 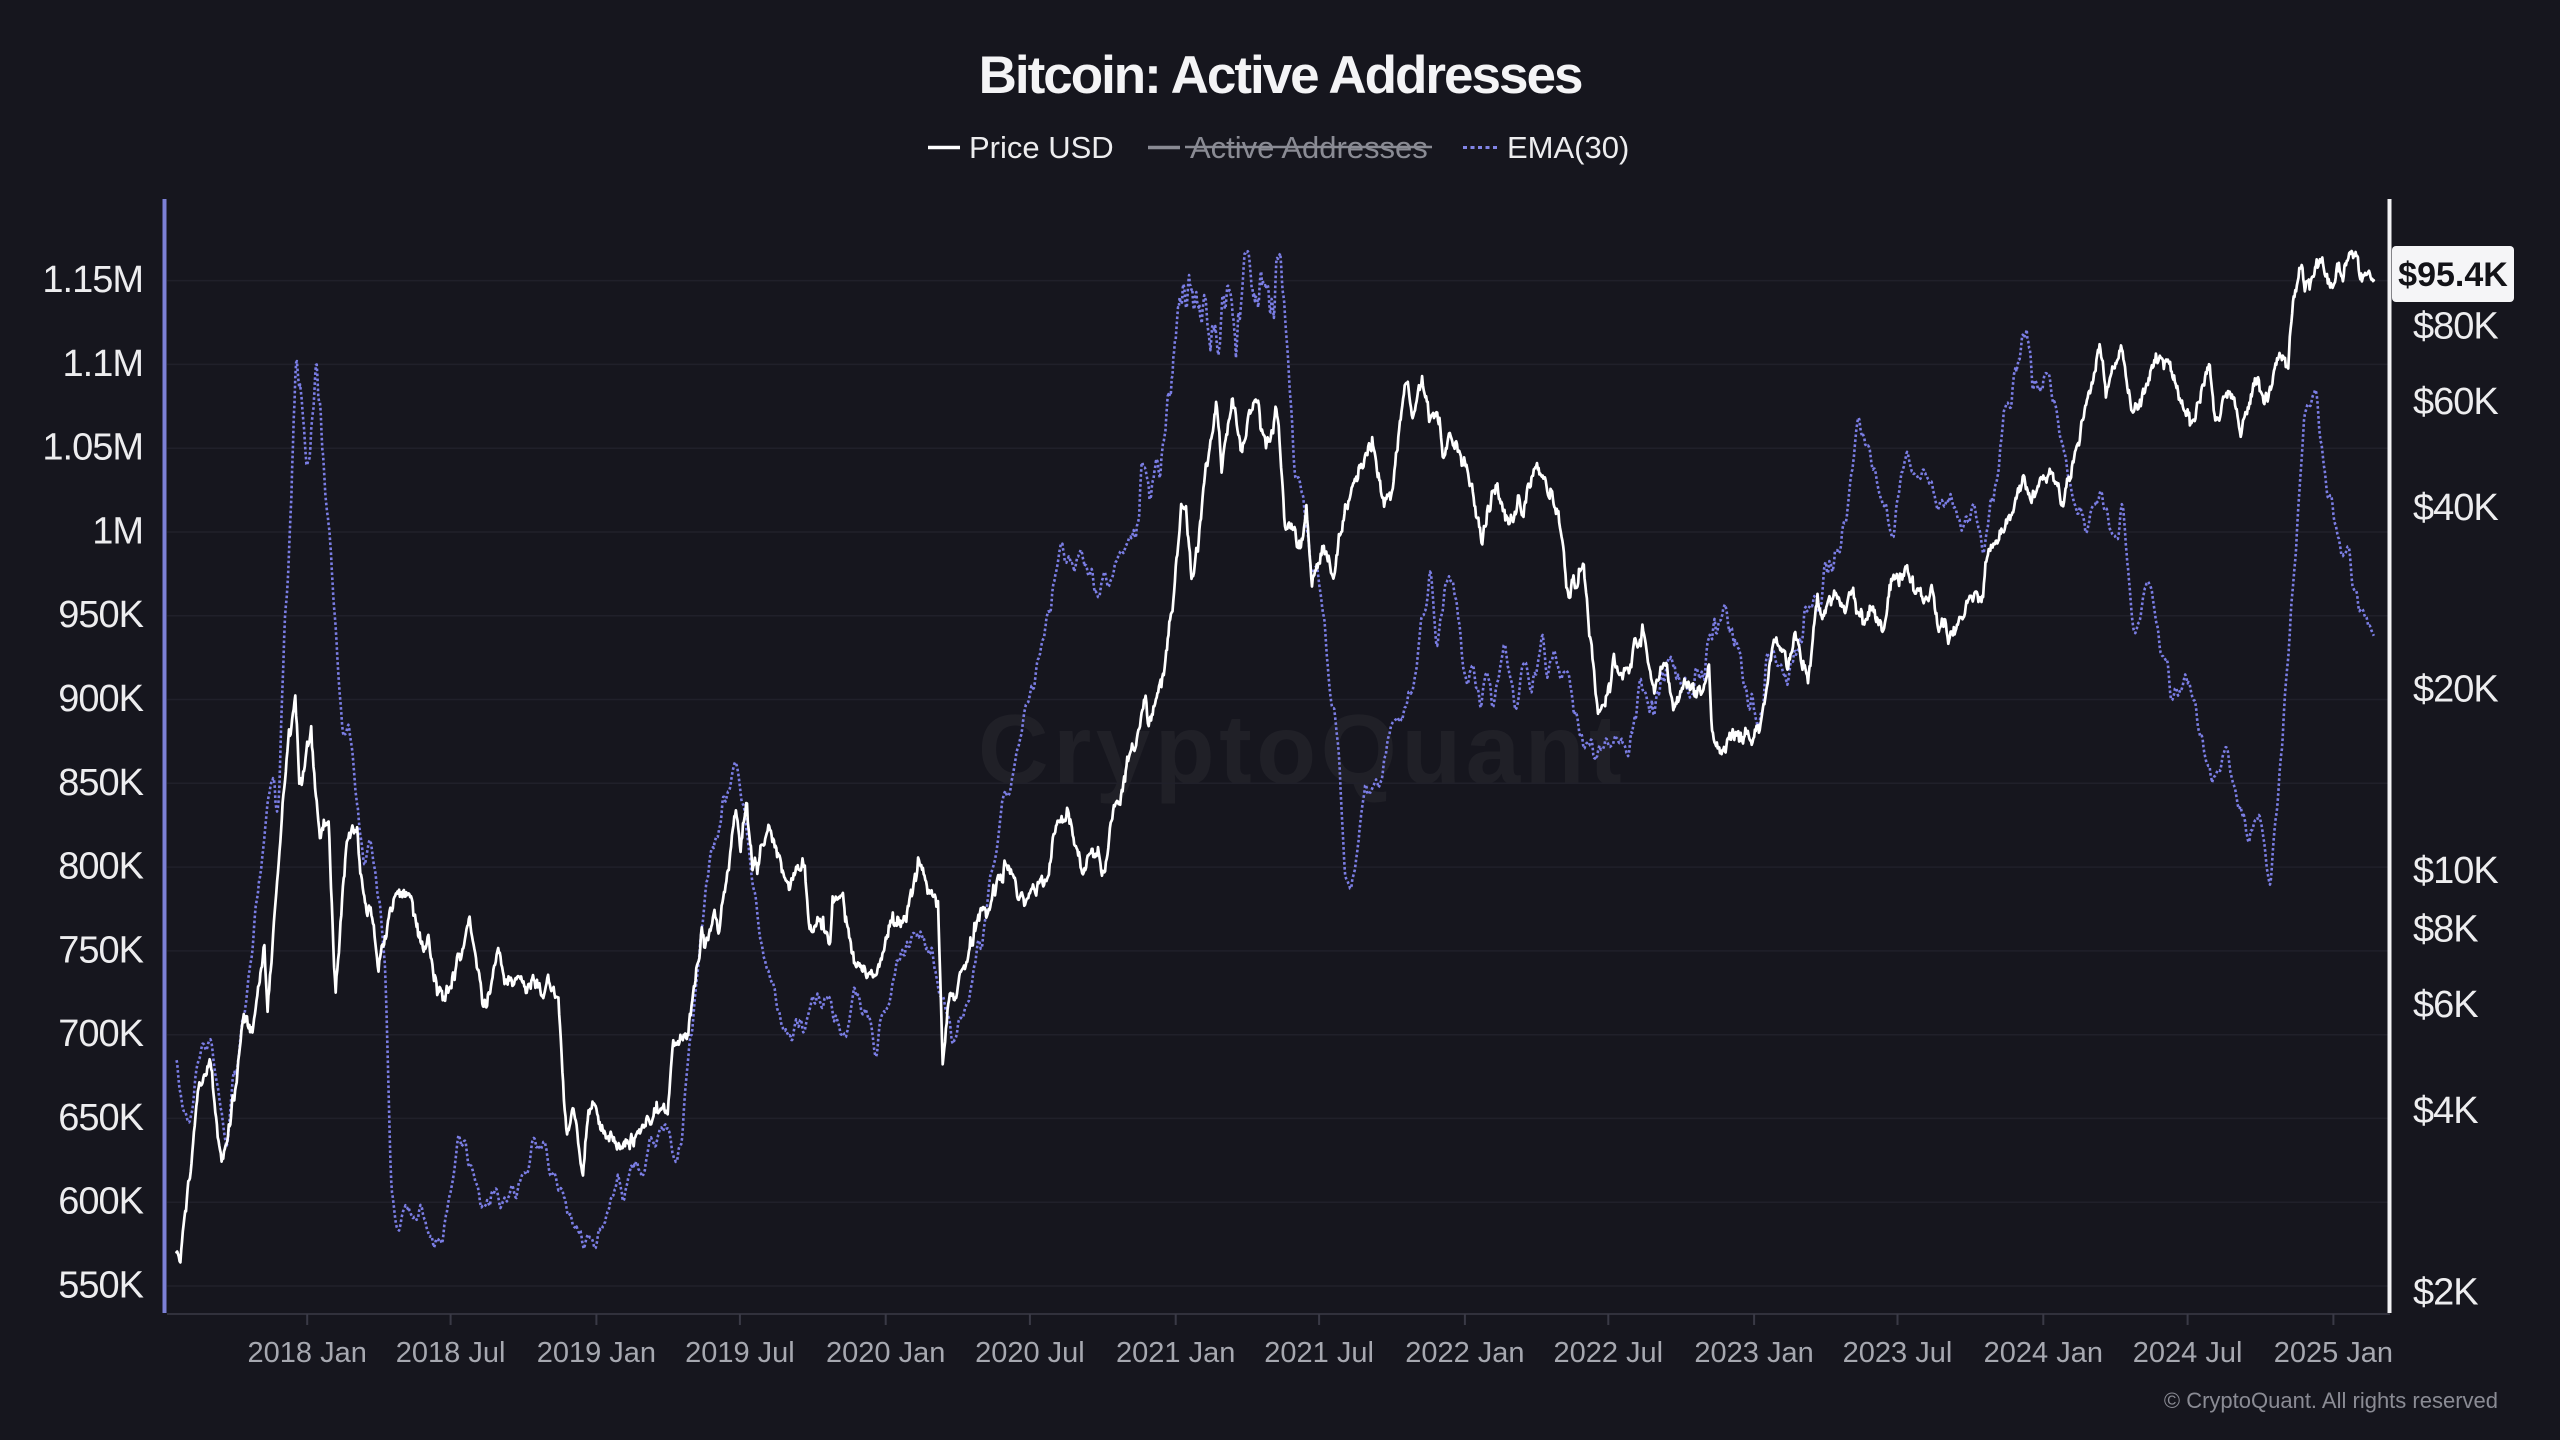 I want to click on svg-text: 2021 Jul, so click(x=1319, y=1353).